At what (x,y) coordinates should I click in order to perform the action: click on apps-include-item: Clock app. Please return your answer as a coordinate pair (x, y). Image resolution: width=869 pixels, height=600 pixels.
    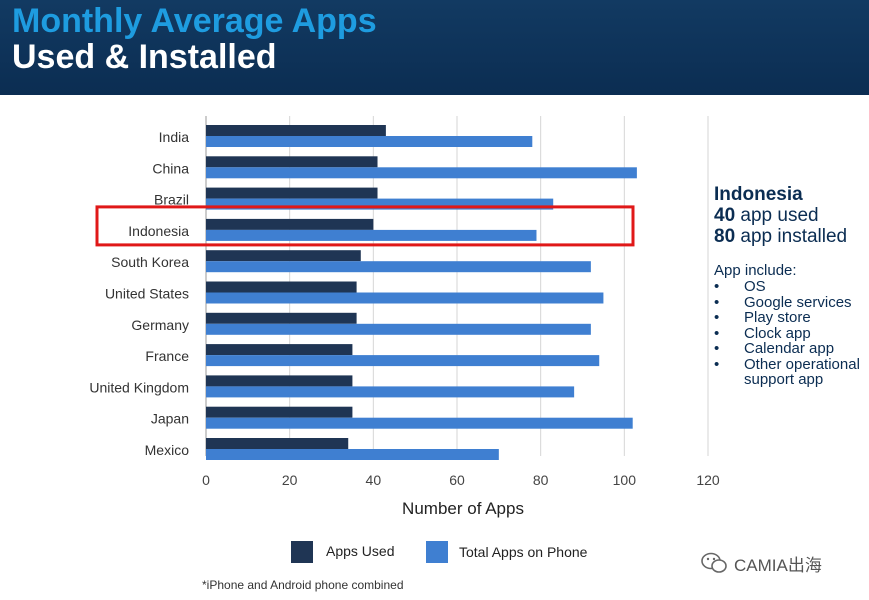
    Looking at the image, I should click on (791, 333).